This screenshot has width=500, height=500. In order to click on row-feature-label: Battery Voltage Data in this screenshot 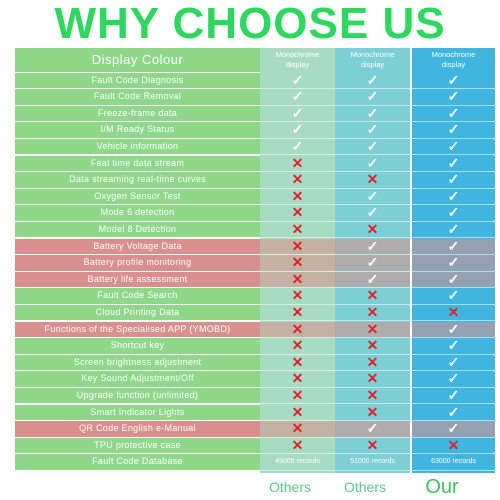, I will do `click(137, 246)`.